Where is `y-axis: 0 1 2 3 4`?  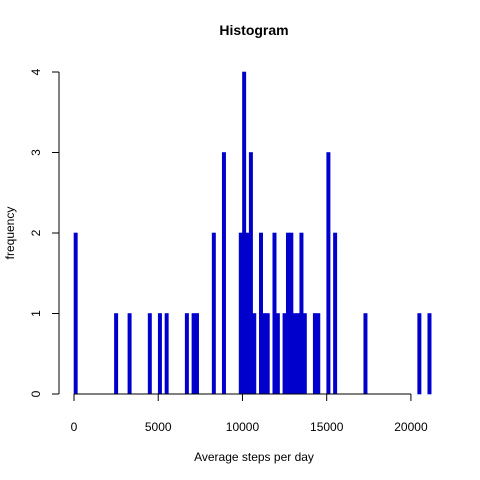
y-axis: 0 1 2 3 4 is located at coordinates (44, 232).